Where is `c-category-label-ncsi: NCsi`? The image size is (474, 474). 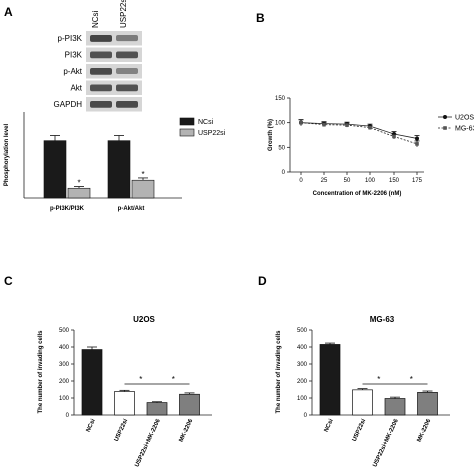
c-category-label-ncsi: NCsi is located at coordinates (91, 425).